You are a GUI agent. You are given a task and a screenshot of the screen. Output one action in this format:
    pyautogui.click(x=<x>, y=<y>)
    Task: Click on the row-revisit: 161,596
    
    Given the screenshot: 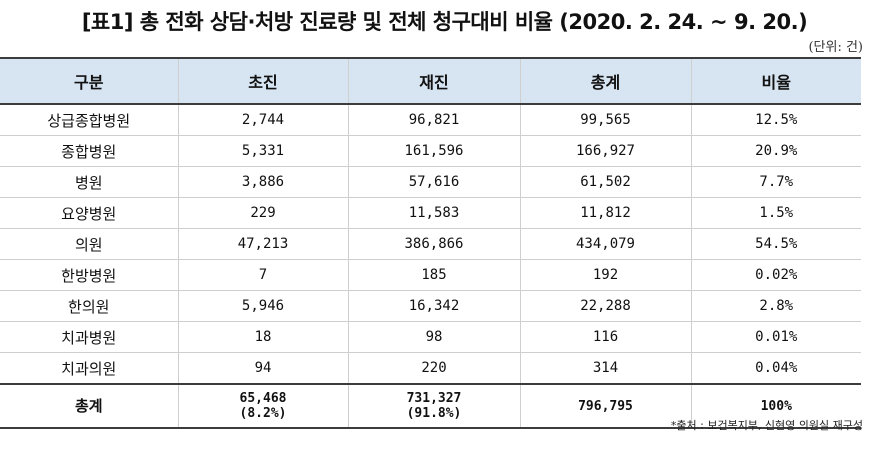 What is the action you would take?
    pyautogui.click(x=434, y=151)
    